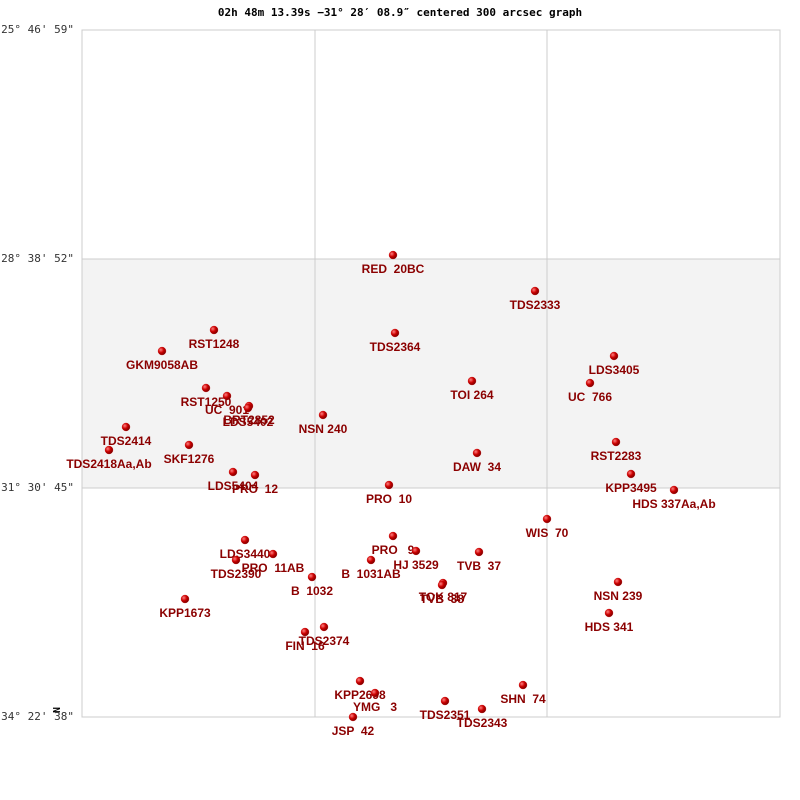  I want to click on star-label: PRO 9, so click(393, 550).